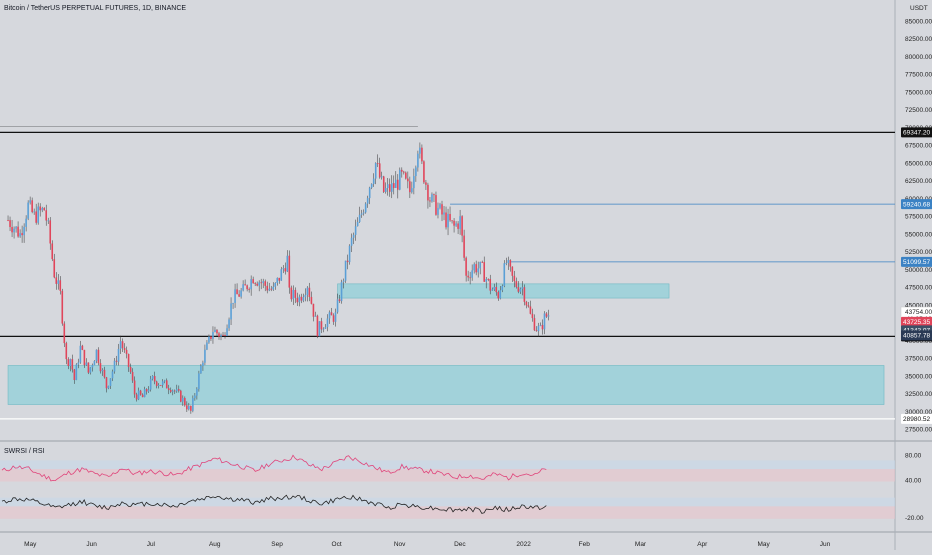 The image size is (932, 555). I want to click on currency-label: USDT, so click(919, 8).